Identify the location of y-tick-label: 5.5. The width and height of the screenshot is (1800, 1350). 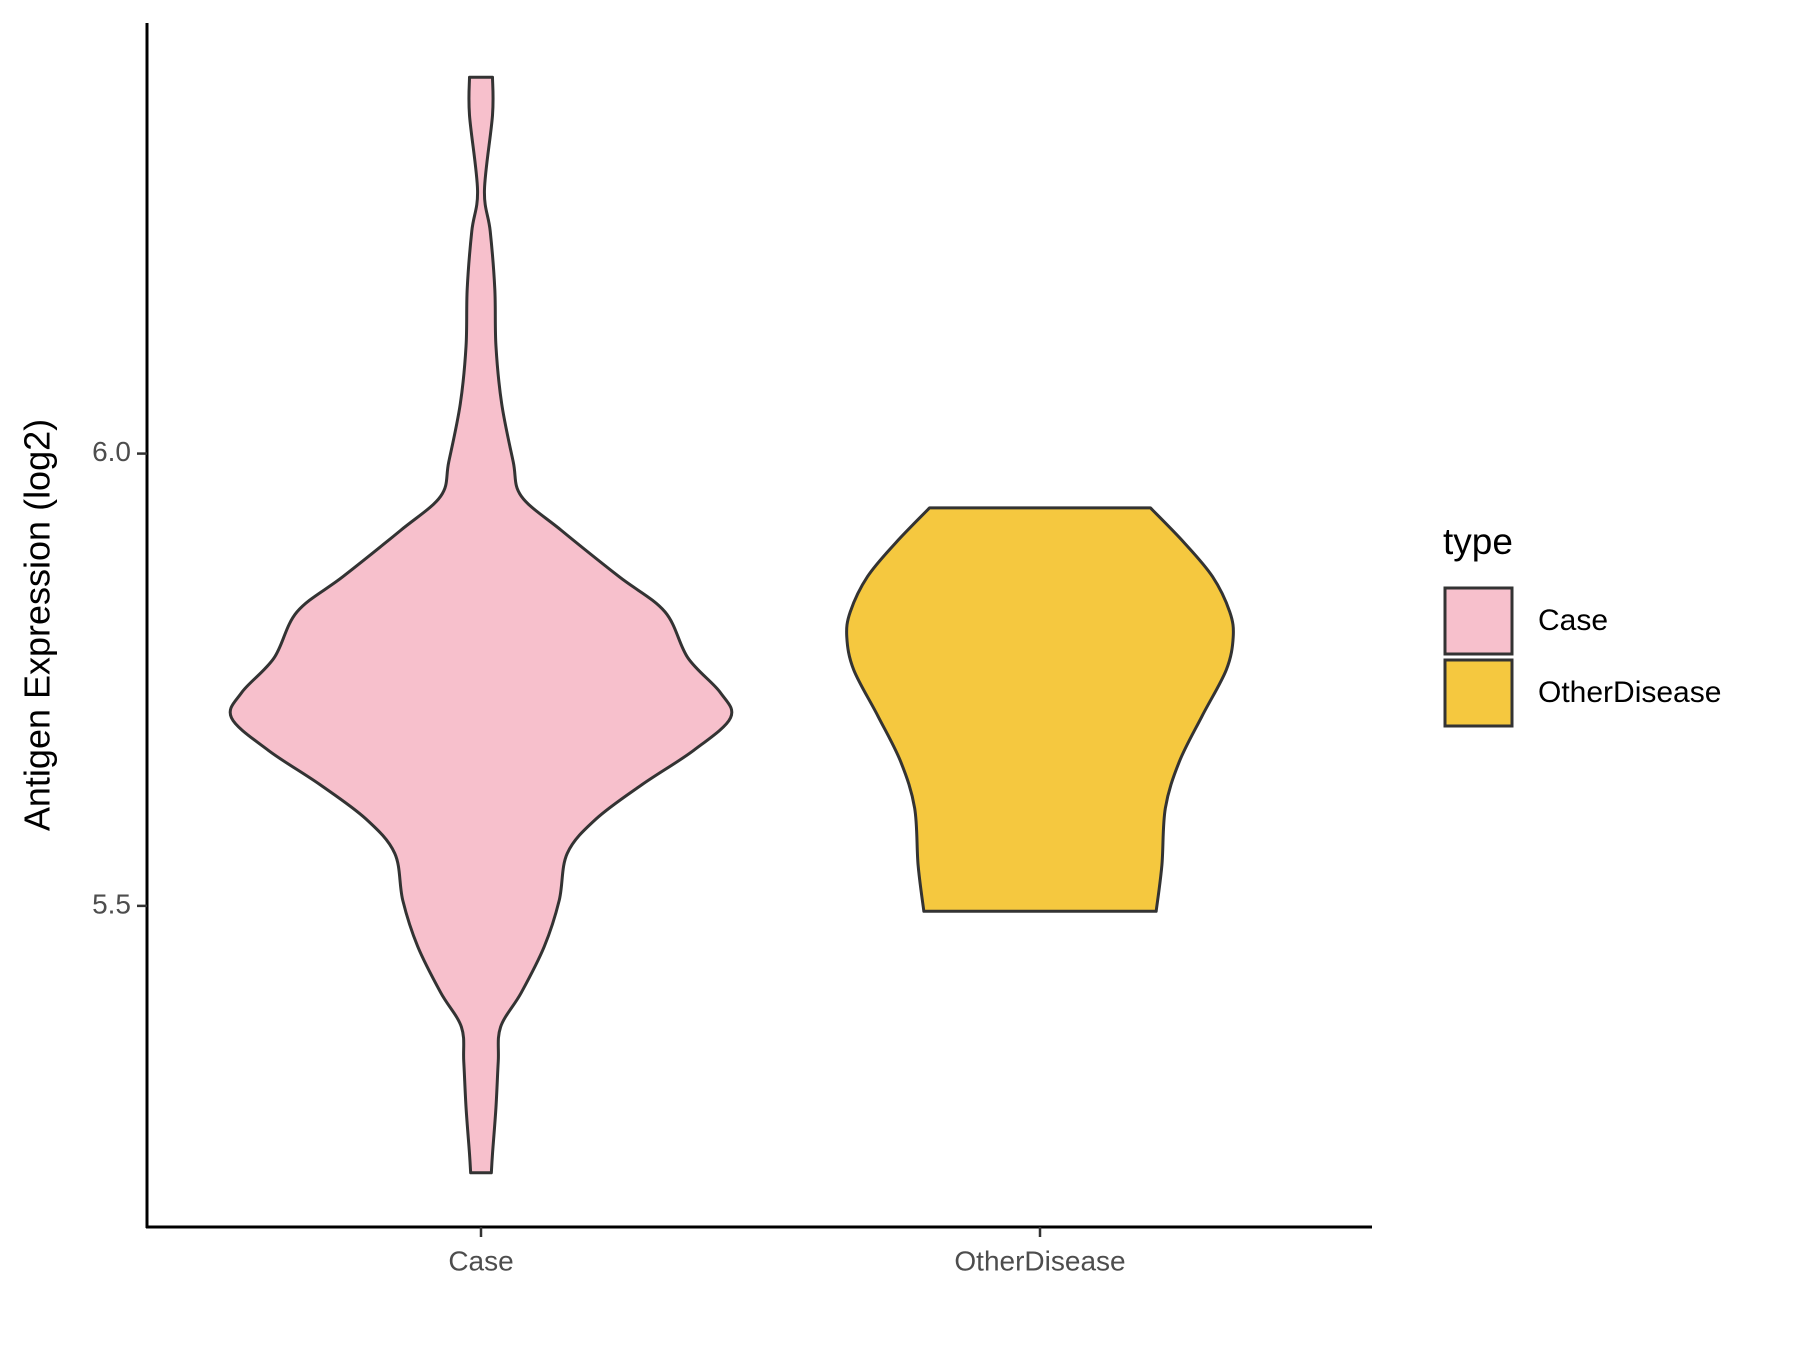
(111, 903).